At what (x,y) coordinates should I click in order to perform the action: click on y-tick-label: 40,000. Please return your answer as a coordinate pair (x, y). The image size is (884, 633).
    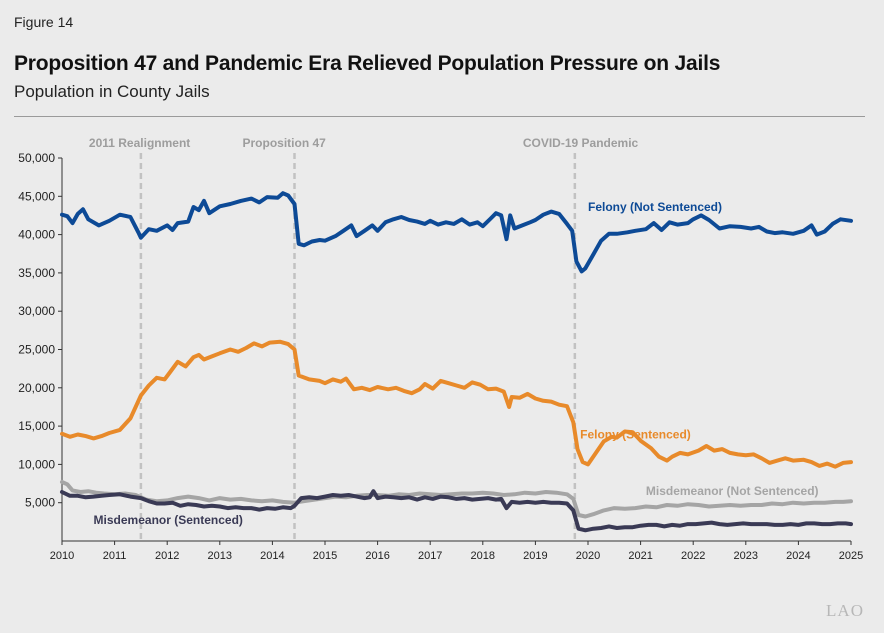
    Looking at the image, I should click on (36, 235).